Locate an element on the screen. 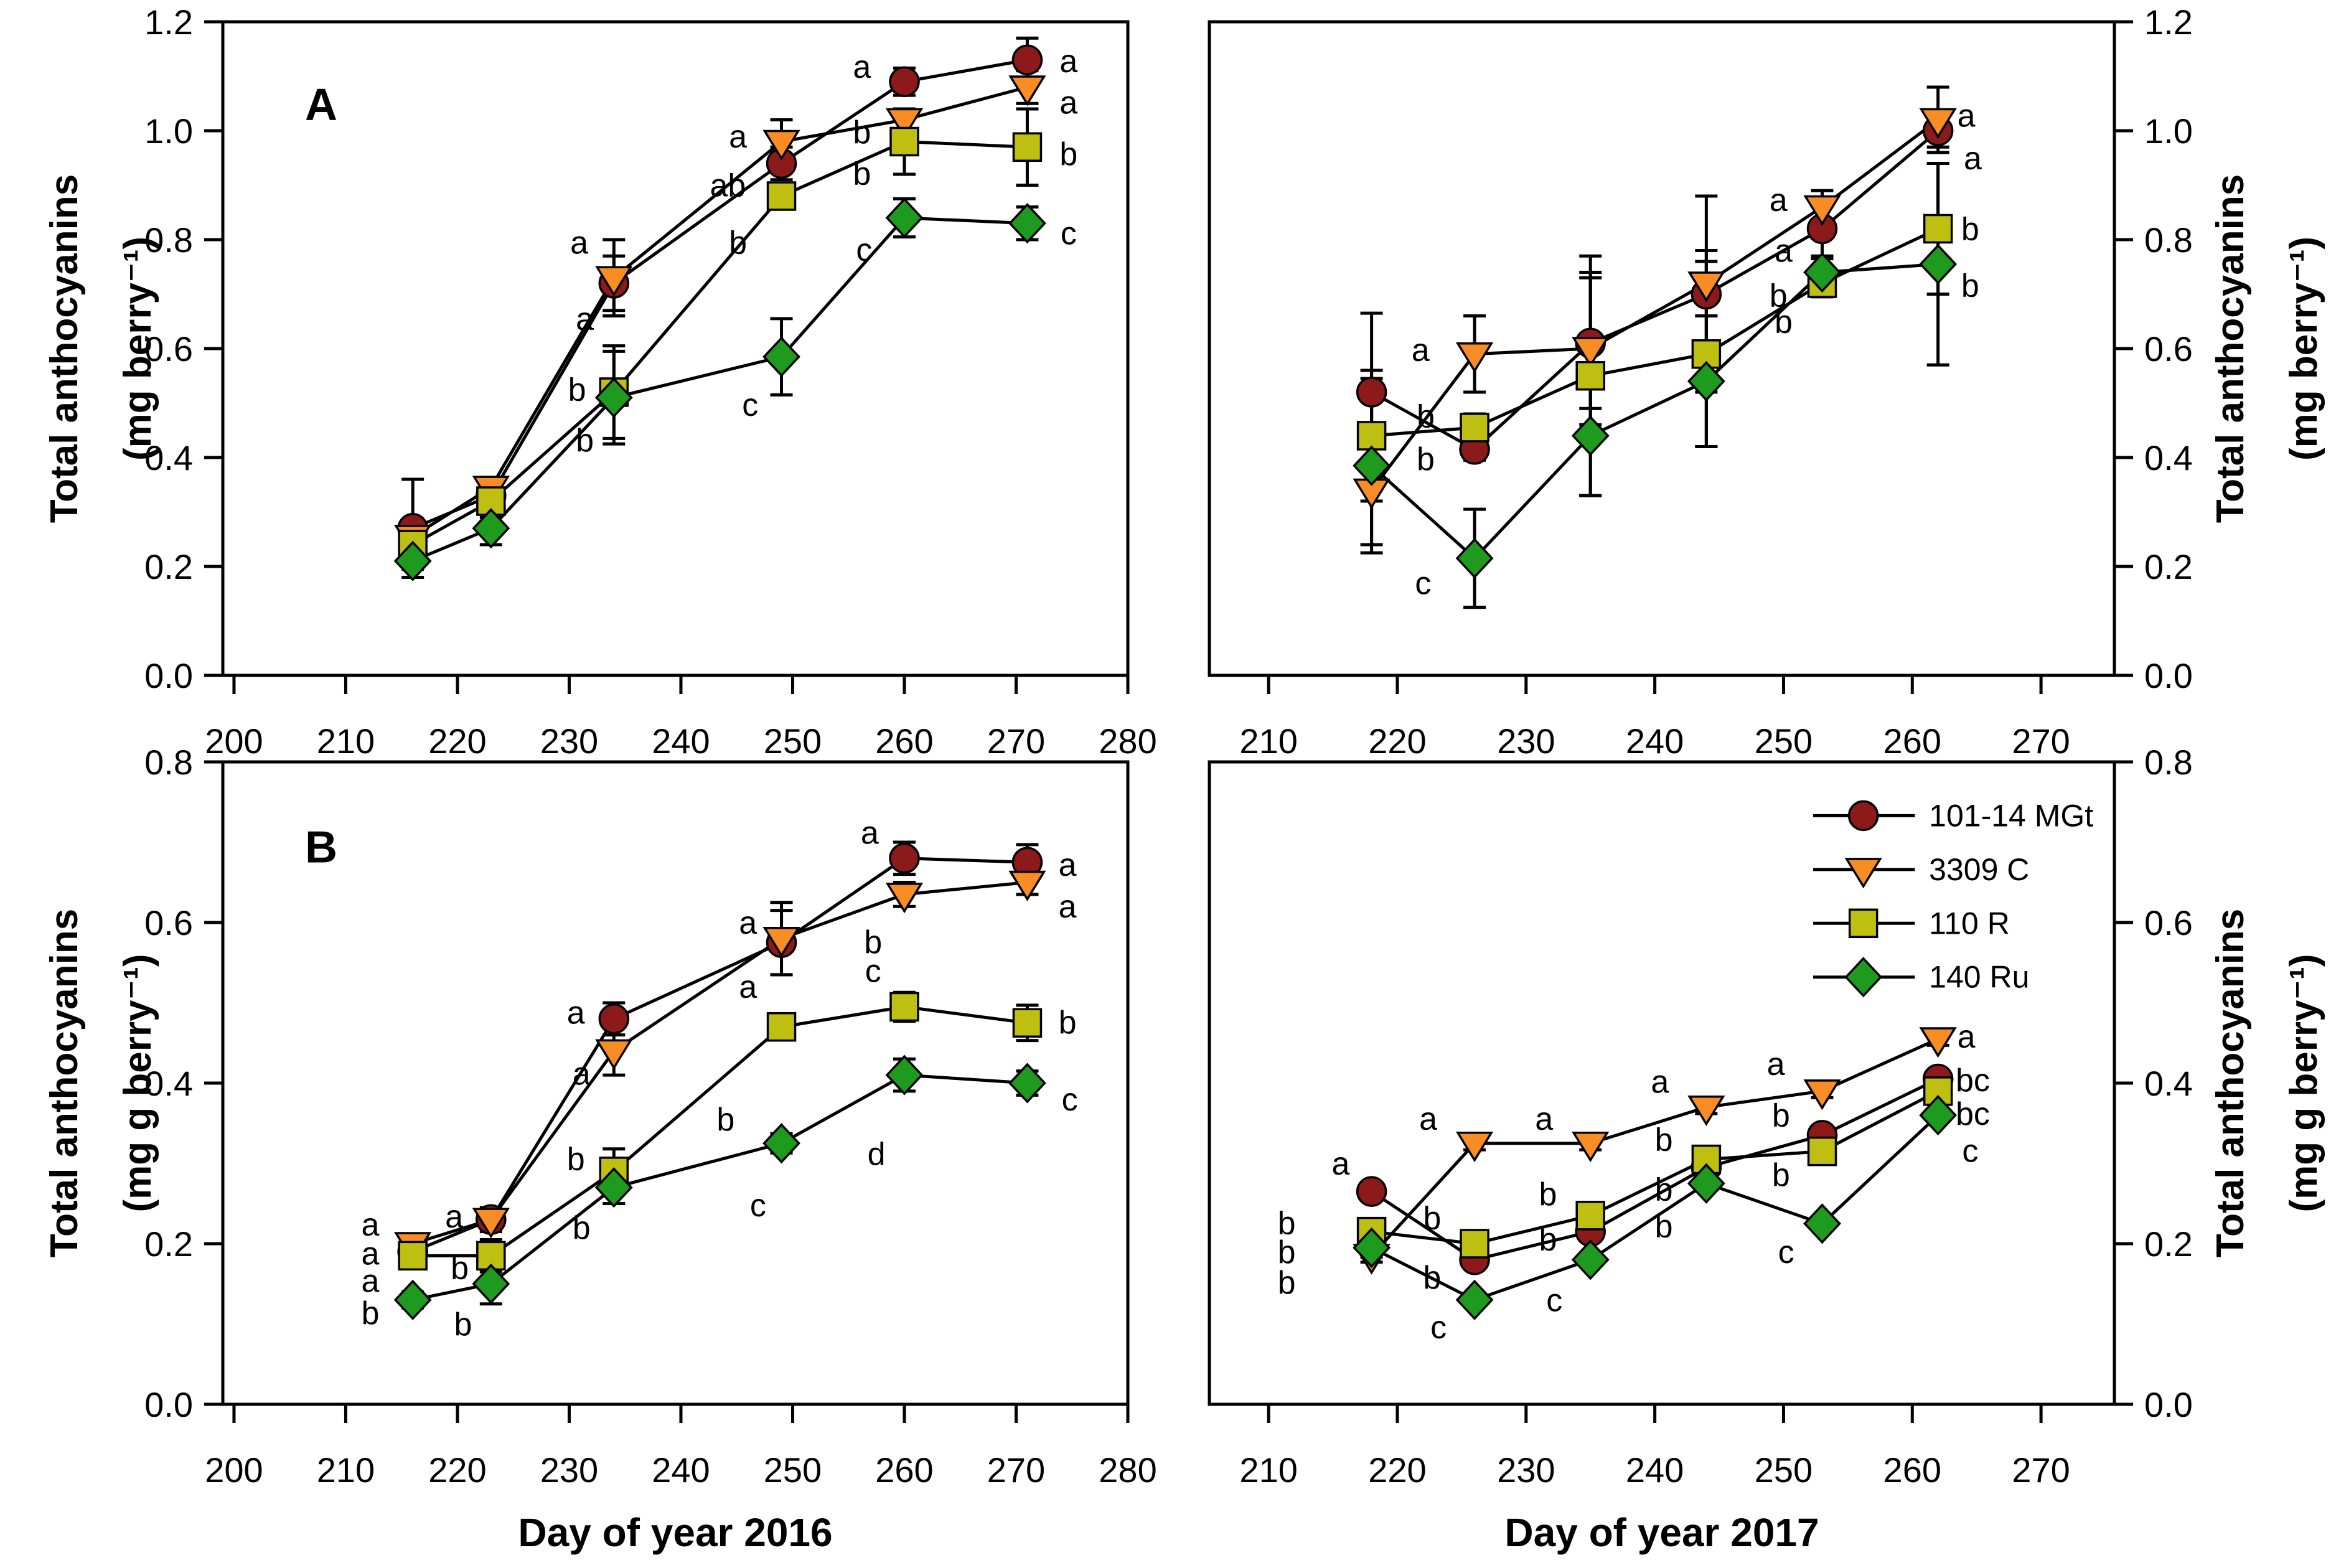  legend-marker-c3309 is located at coordinates (1863, 873).